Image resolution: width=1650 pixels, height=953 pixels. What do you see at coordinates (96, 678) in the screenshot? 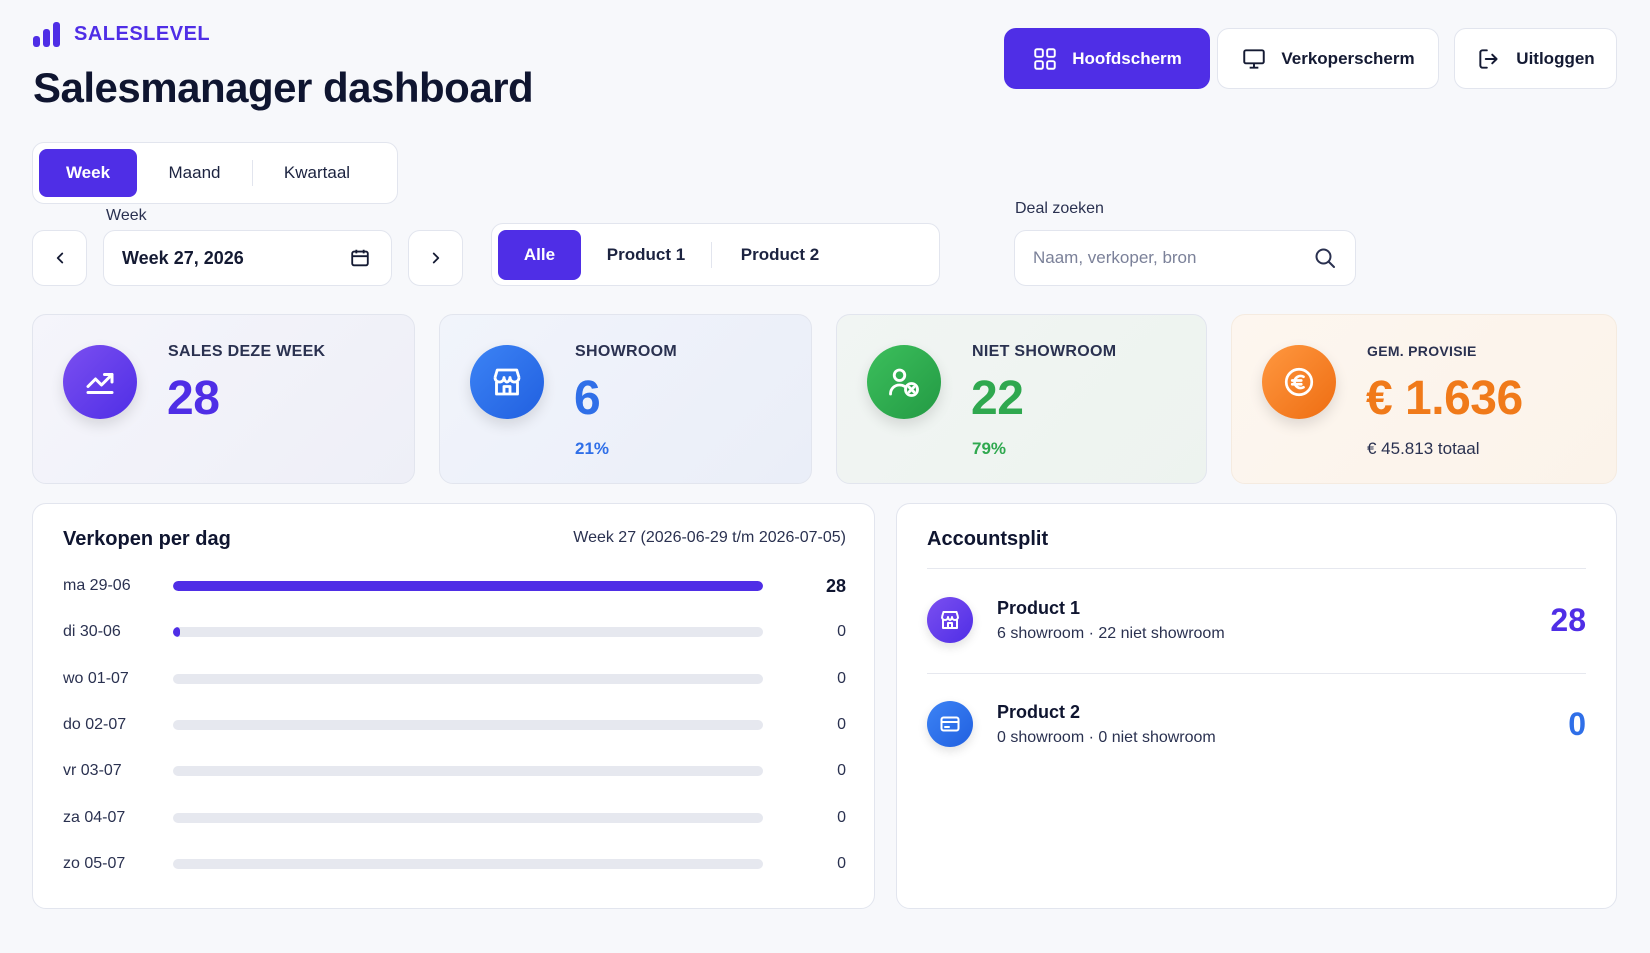
I see `bar-day-label: wo 01-07` at bounding box center [96, 678].